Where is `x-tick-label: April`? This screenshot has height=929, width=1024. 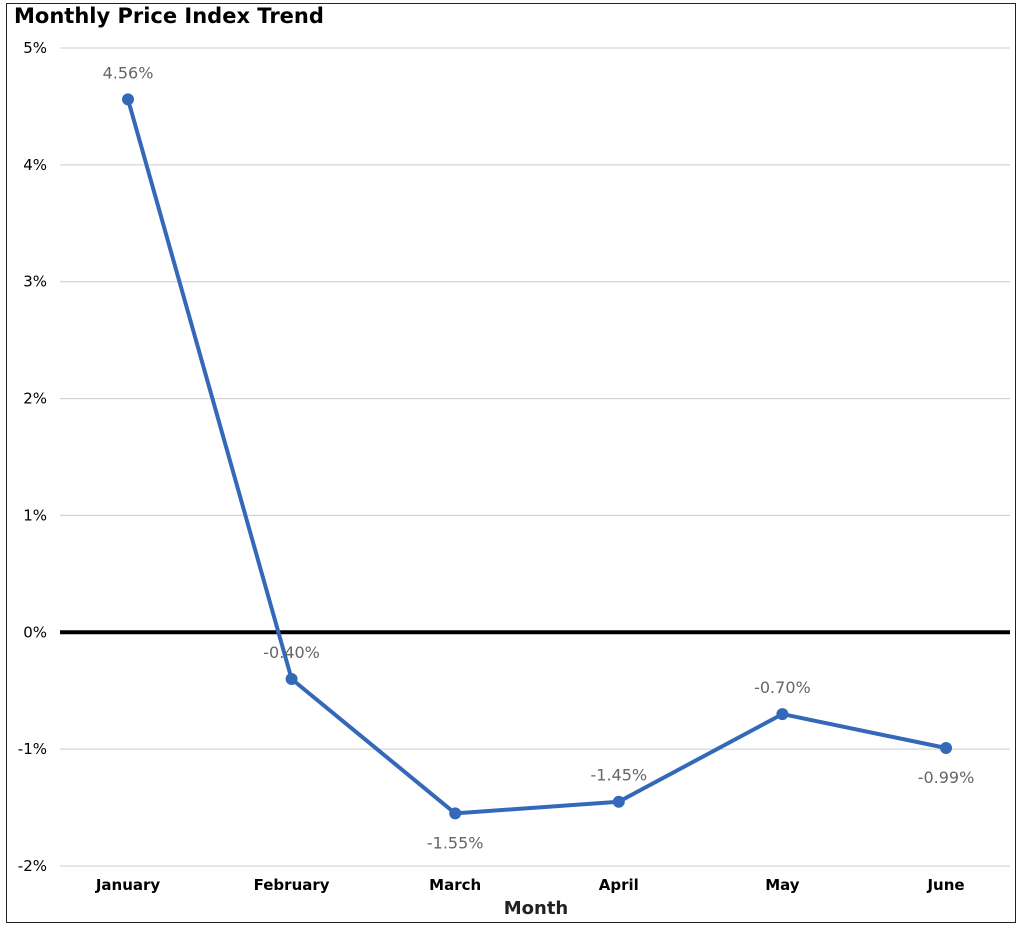
x-tick-label: April is located at coordinates (619, 885).